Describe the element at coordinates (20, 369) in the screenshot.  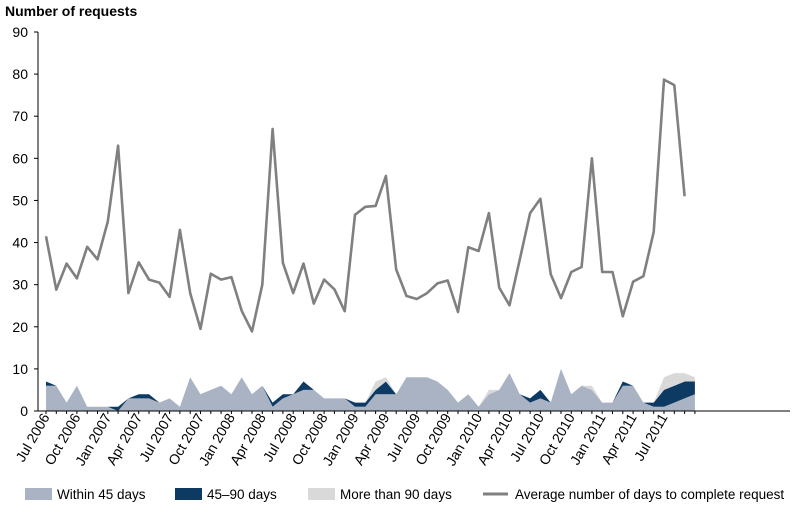
I see `y-tick-label: 10` at that location.